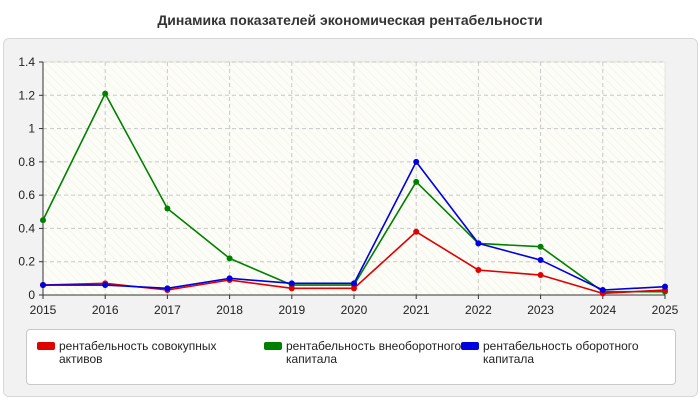 Image resolution: width=700 pixels, height=400 pixels. I want to click on x-tick-label: 2020, so click(354, 310).